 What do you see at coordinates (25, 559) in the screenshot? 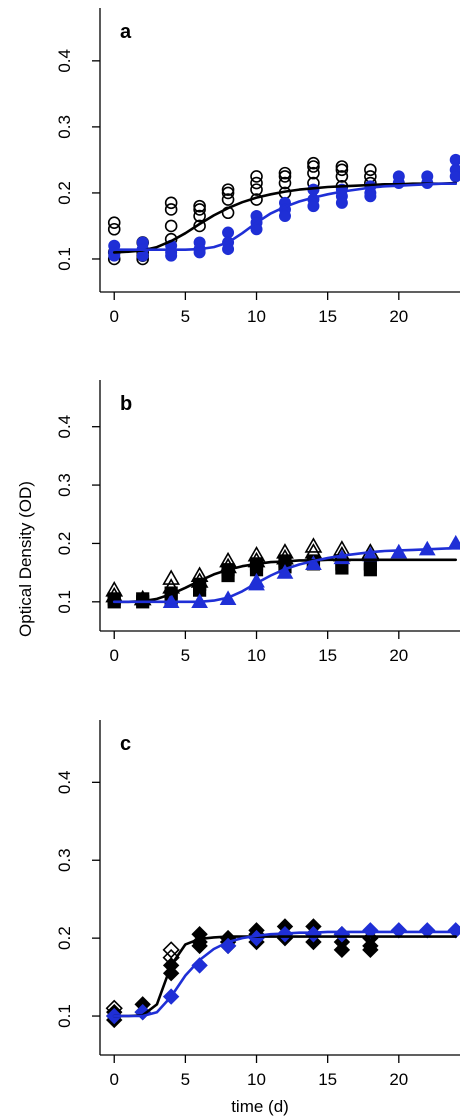
I see `y-axis-title: Optical Density (OD)` at bounding box center [25, 559].